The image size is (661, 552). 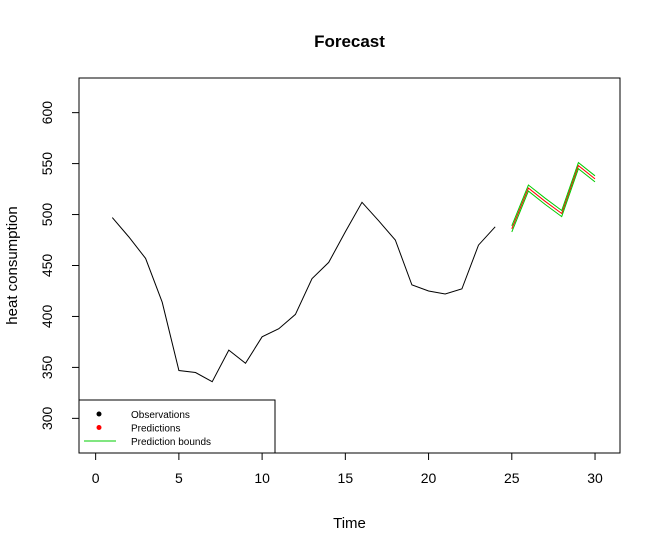 What do you see at coordinates (262, 478) in the screenshot?
I see `x-tick-label: 10` at bounding box center [262, 478].